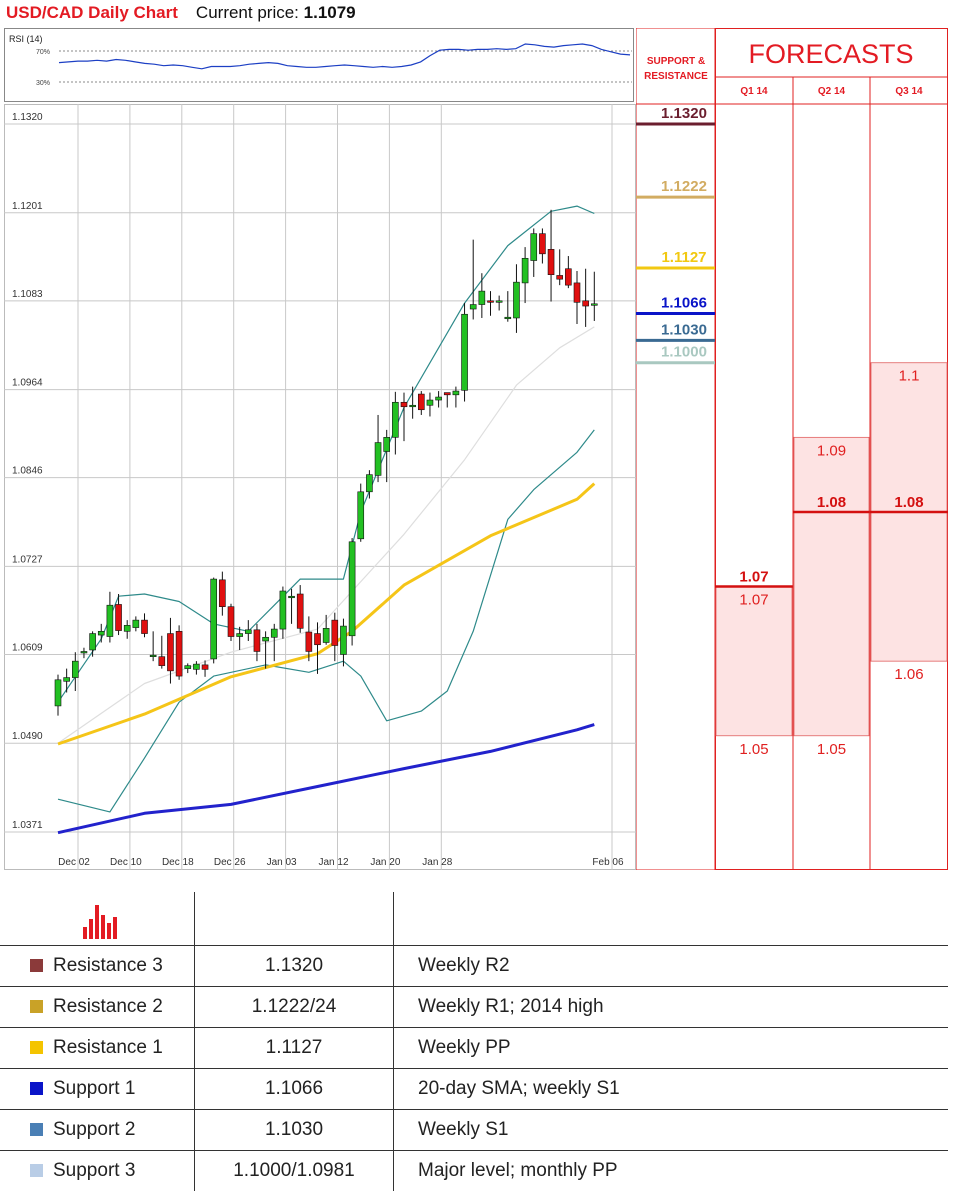 The height and width of the screenshot is (1194, 954). Describe the element at coordinates (126, 862) in the screenshot. I see `x-tick-label: Dec 10` at that location.